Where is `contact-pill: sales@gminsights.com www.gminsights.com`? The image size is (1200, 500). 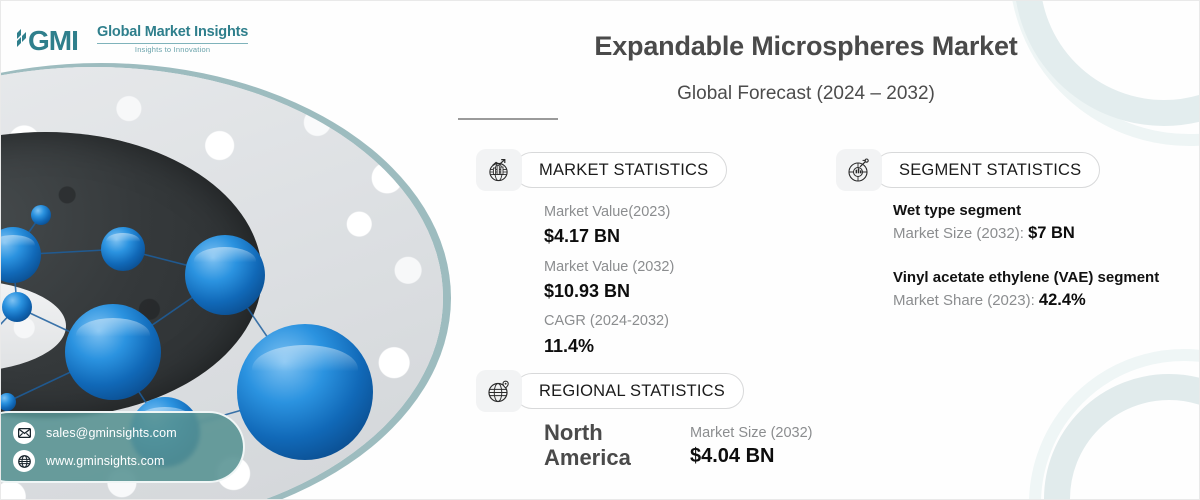 contact-pill: sales@gminsights.com www.gminsights.com is located at coordinates (123, 447).